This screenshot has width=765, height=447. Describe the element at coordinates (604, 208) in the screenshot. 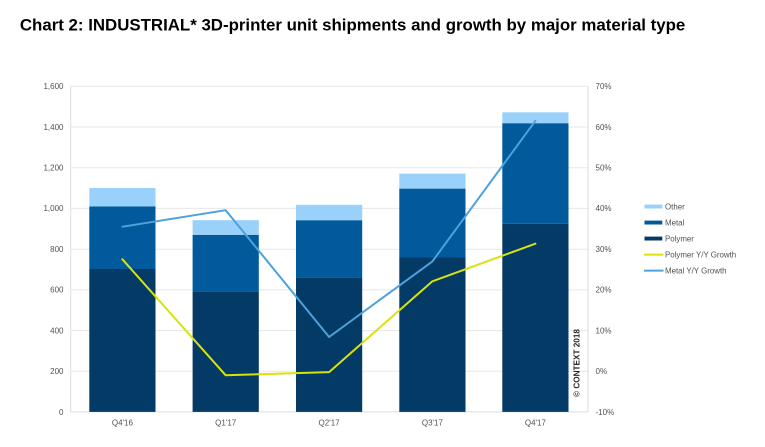

I see `svg-text: 40%` at that location.